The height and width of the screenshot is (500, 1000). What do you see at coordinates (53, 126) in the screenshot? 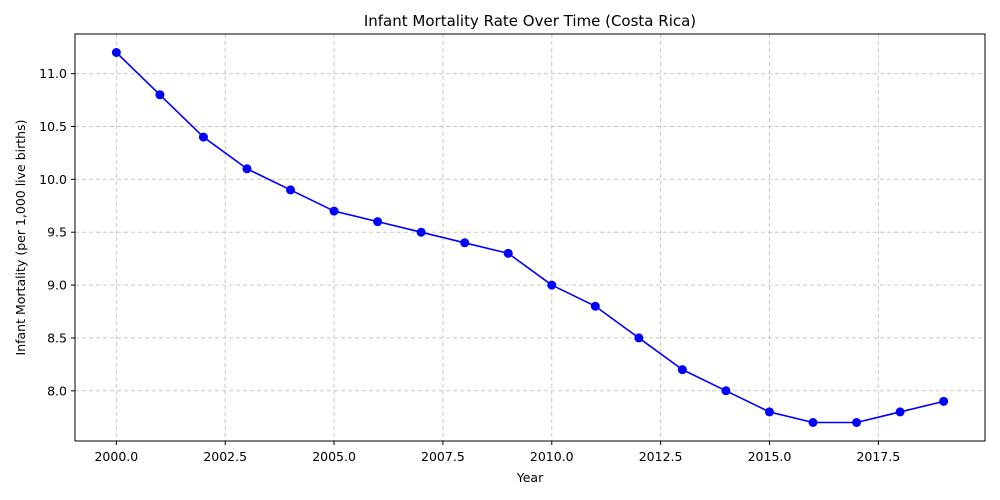
I see `y-tick-label: 10.5` at bounding box center [53, 126].